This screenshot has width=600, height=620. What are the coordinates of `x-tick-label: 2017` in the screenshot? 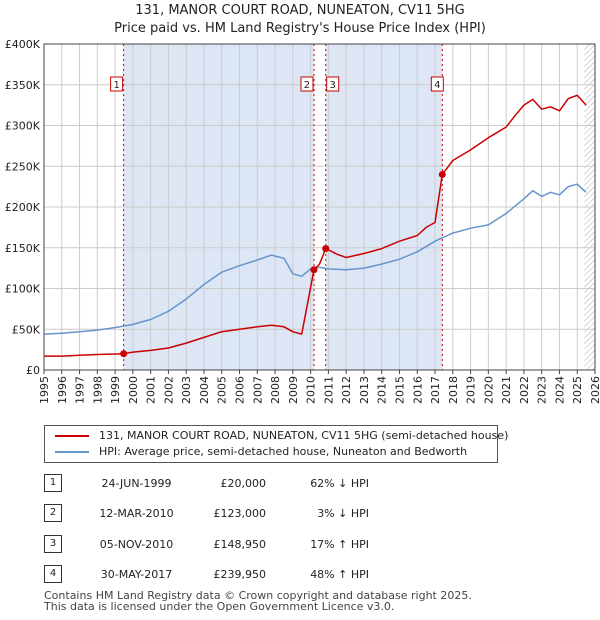 It's located at (435, 390).